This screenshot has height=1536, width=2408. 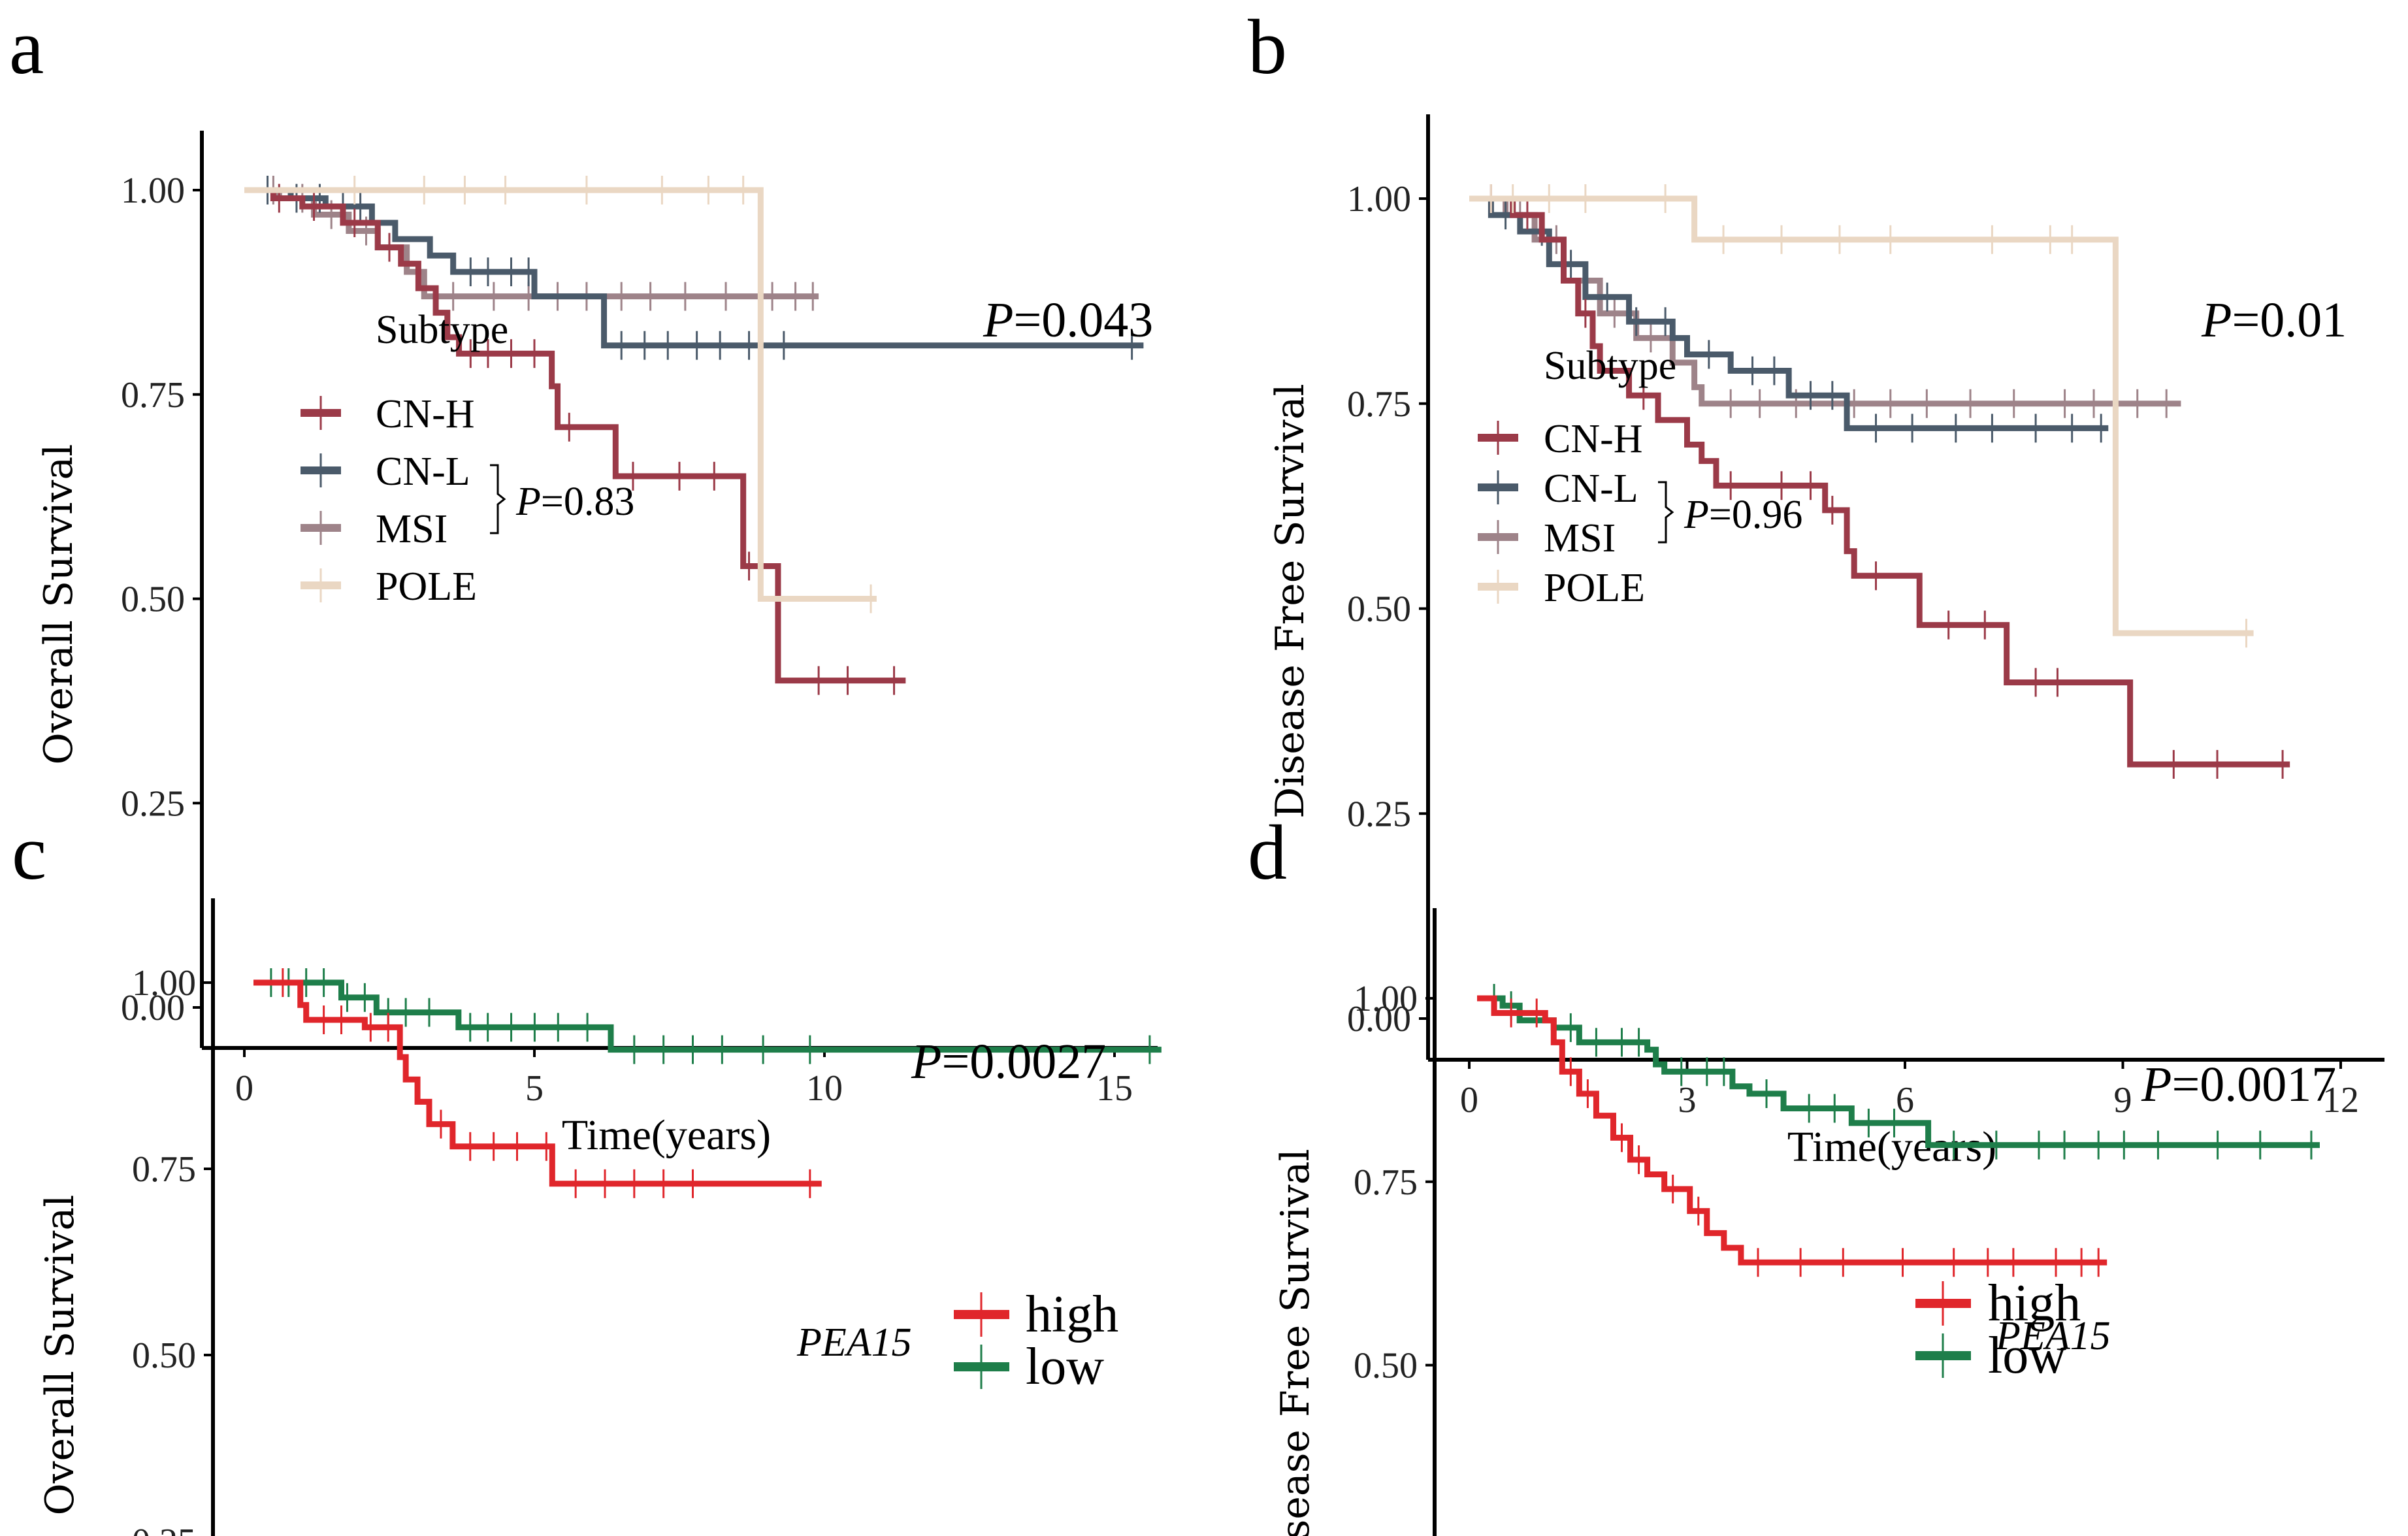 I want to click on x-tick-label: 12, so click(x=2340, y=1100).